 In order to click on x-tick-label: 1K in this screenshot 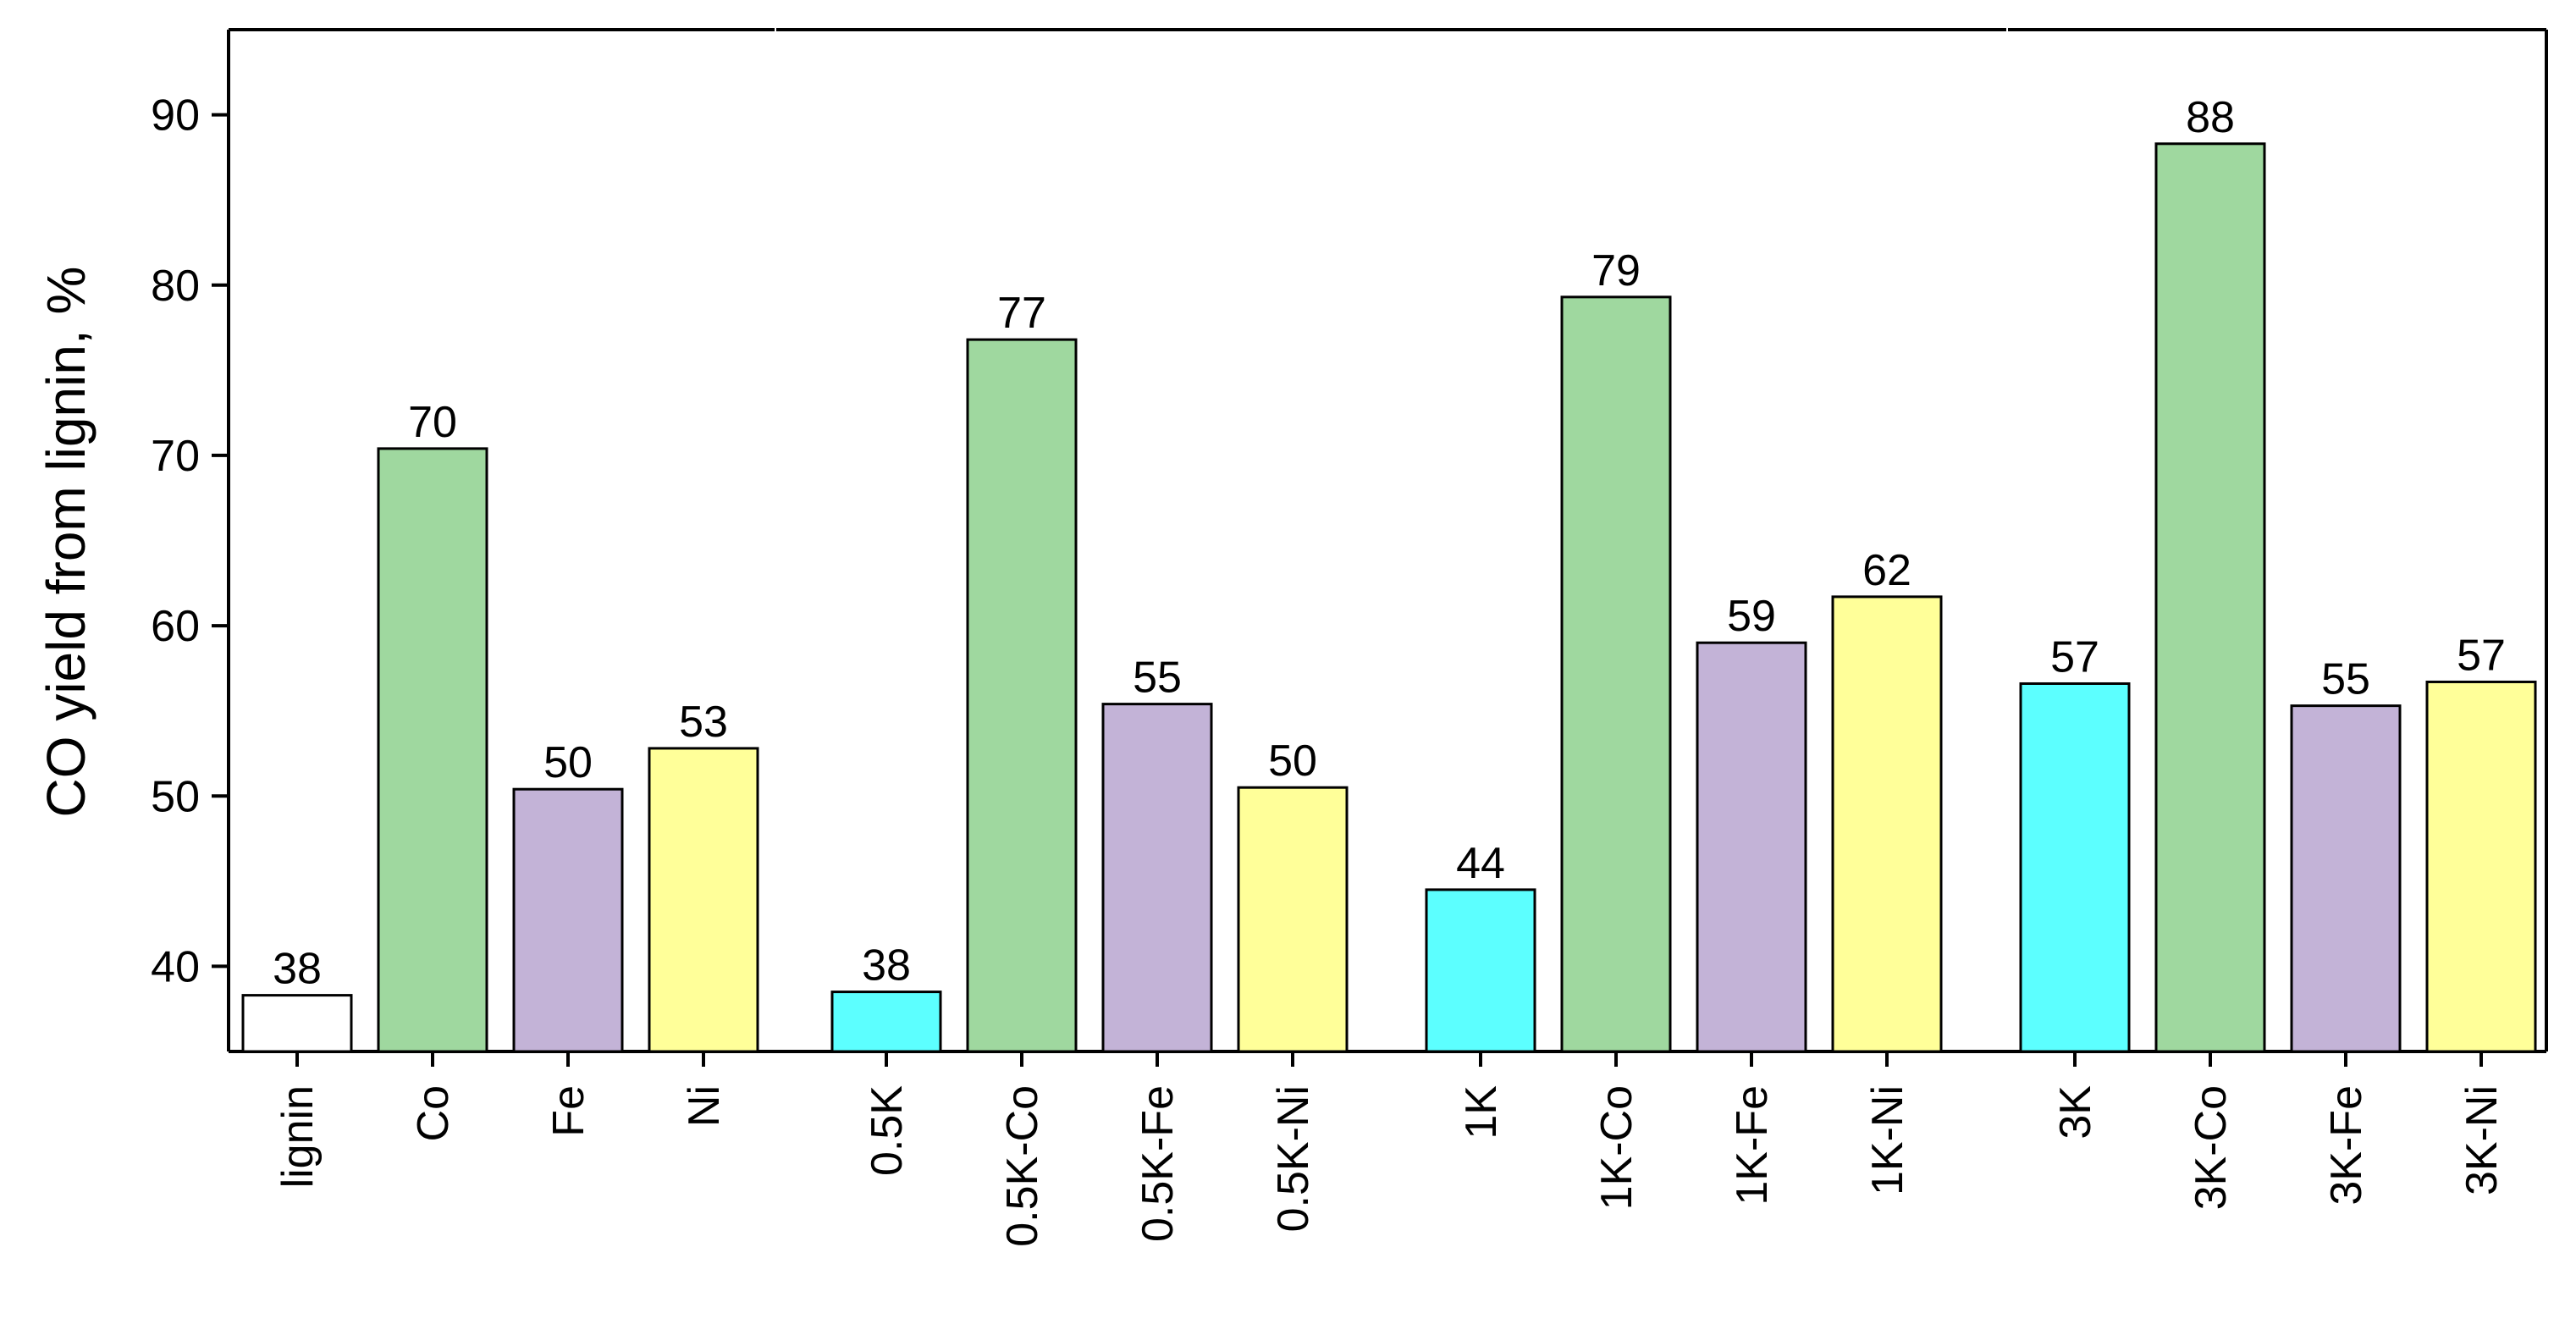, I will do `click(1481, 1112)`.